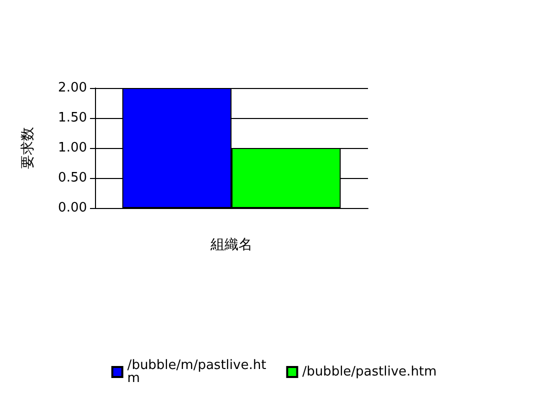 This screenshot has width=548, height=398. Describe the element at coordinates (369, 372) in the screenshot. I see `legend-label: /bubble/pastlive.htm` at that location.